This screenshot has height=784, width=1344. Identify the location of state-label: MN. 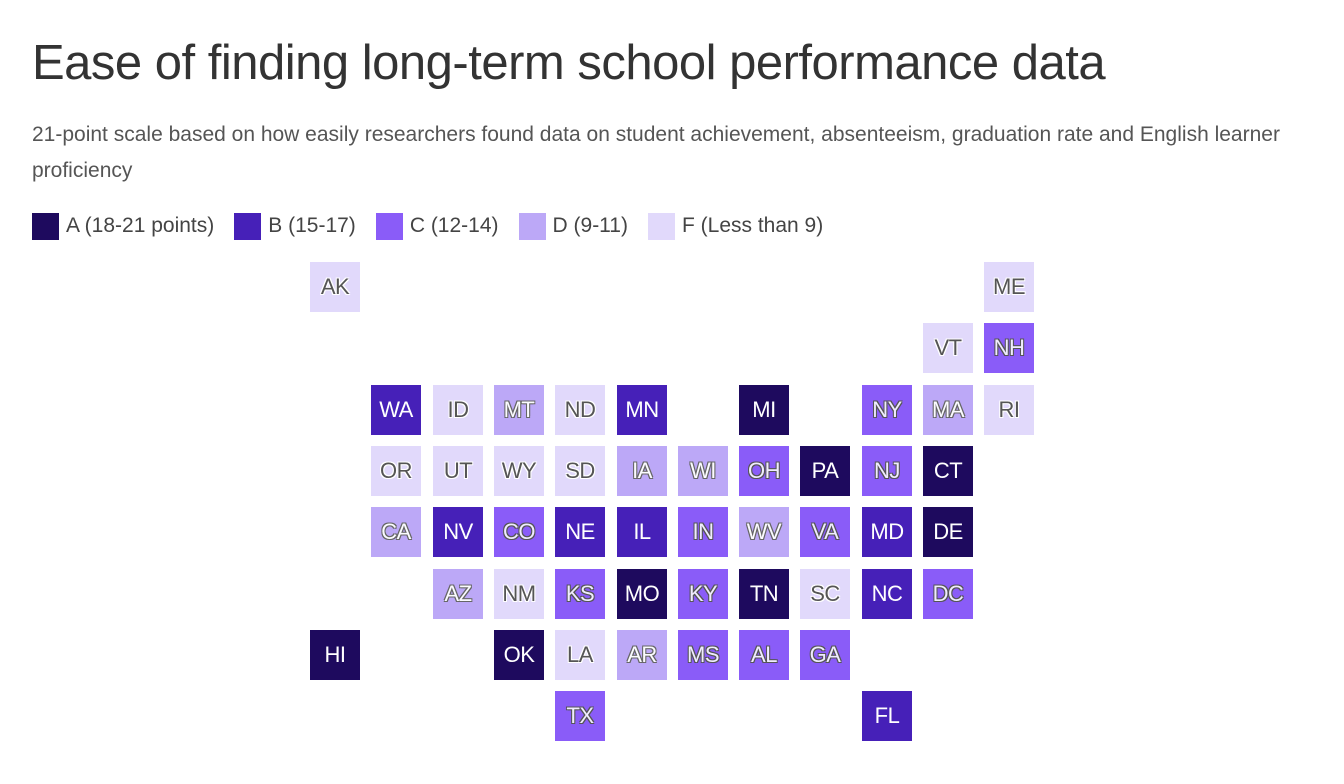
(642, 409).